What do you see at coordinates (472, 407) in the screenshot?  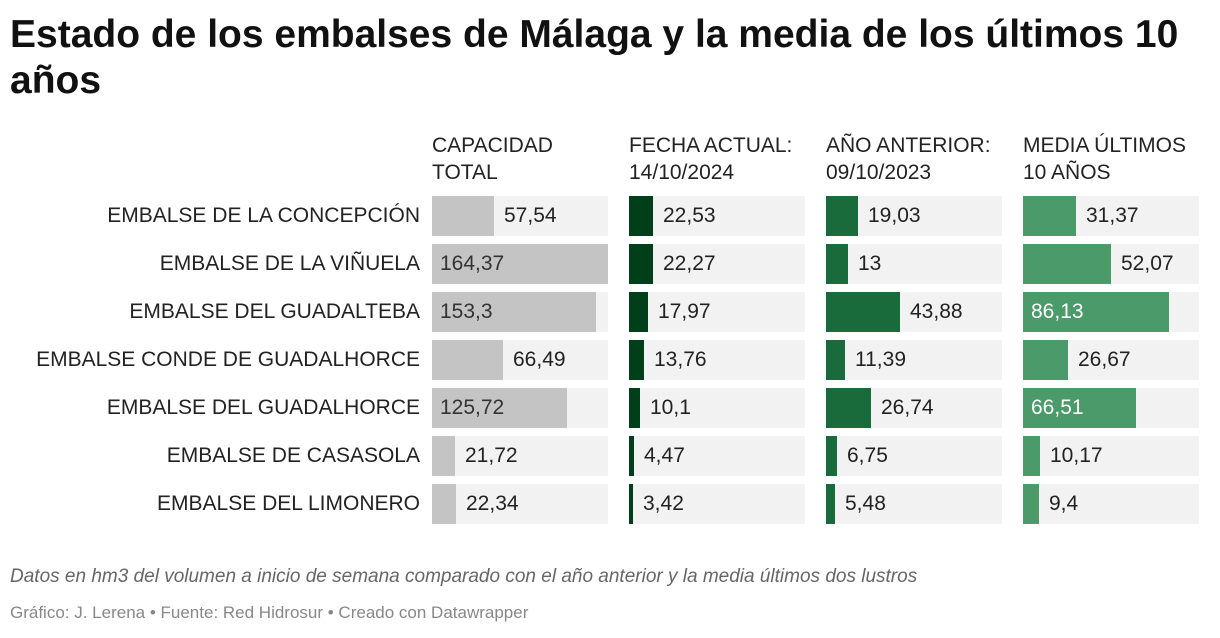 I see `bar-value-label: 125,72` at bounding box center [472, 407].